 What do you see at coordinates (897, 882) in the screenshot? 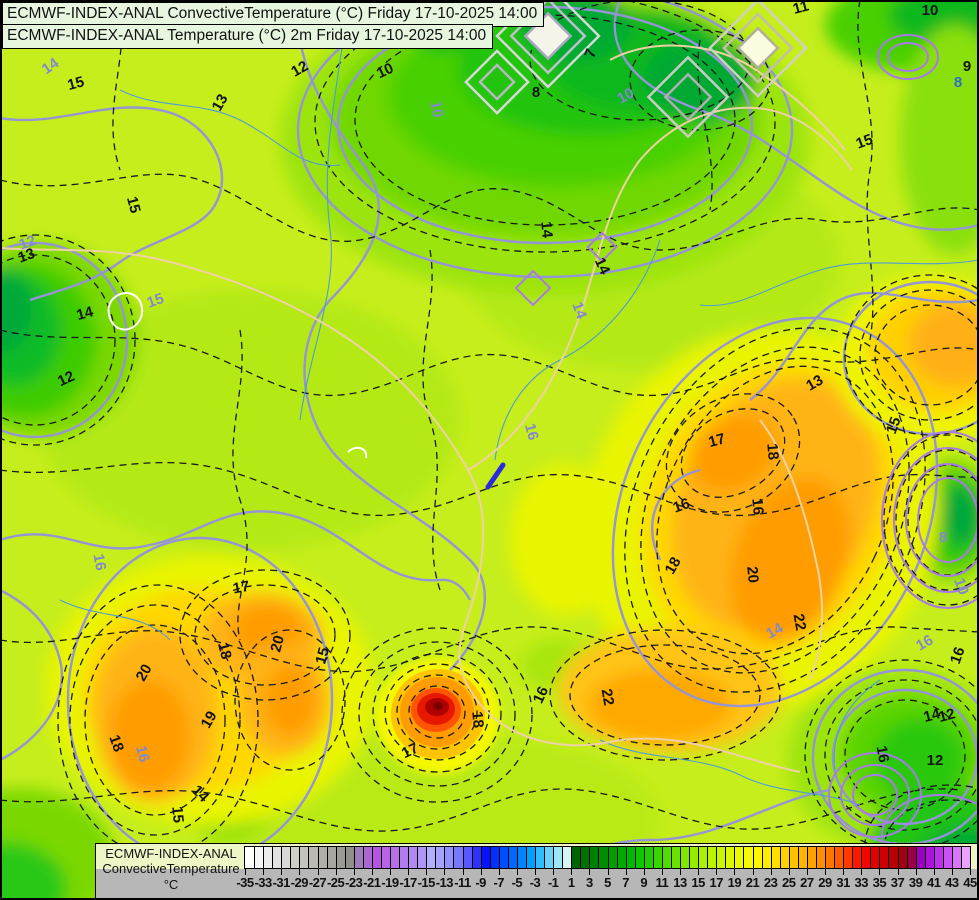
I see `colorbar-tick-label: 37` at bounding box center [897, 882].